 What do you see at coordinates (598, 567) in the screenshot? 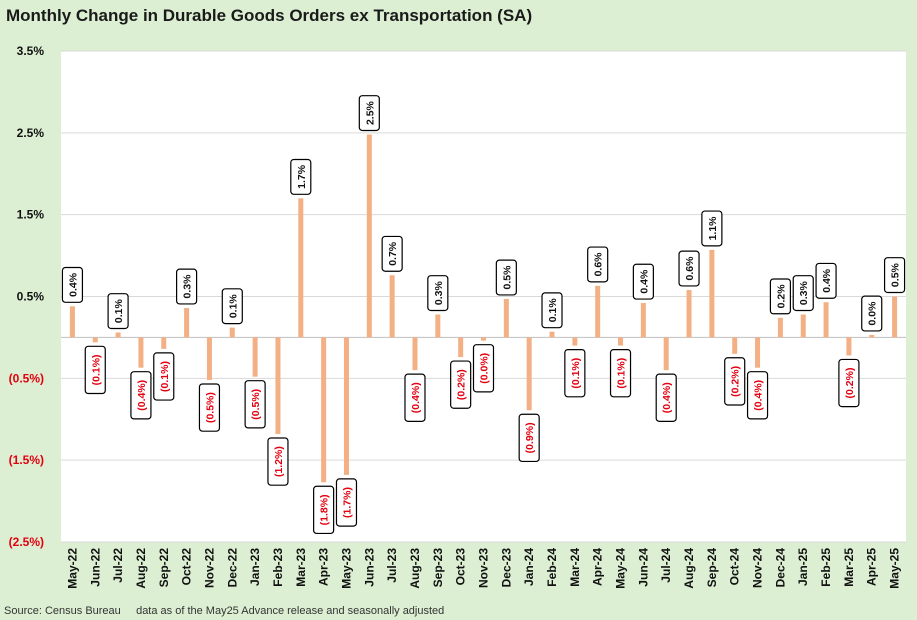
I see `x-tick-label: Apr-24` at bounding box center [598, 567].